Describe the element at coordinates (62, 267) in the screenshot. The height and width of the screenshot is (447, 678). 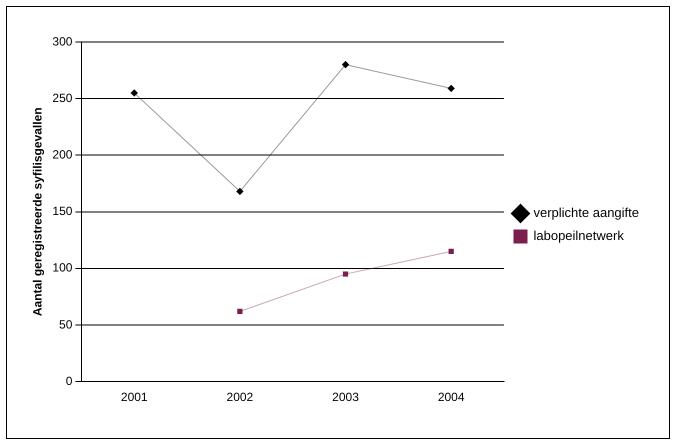
I see `y-tick-label: 100` at that location.